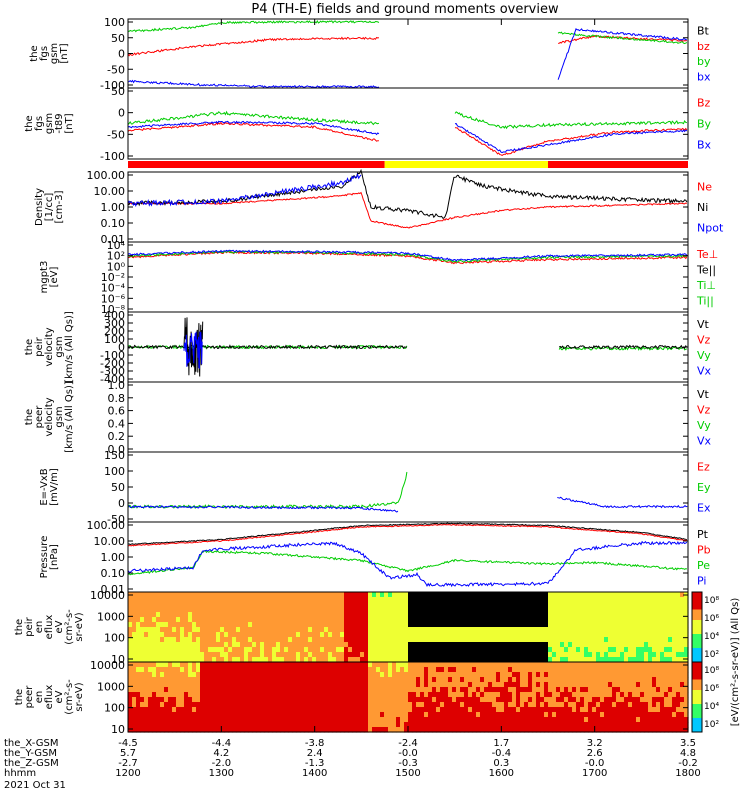 The width and height of the screenshot is (750, 800). What do you see at coordinates (697, 671) in the screenshot?
I see `colorbar-cell` at bounding box center [697, 671].